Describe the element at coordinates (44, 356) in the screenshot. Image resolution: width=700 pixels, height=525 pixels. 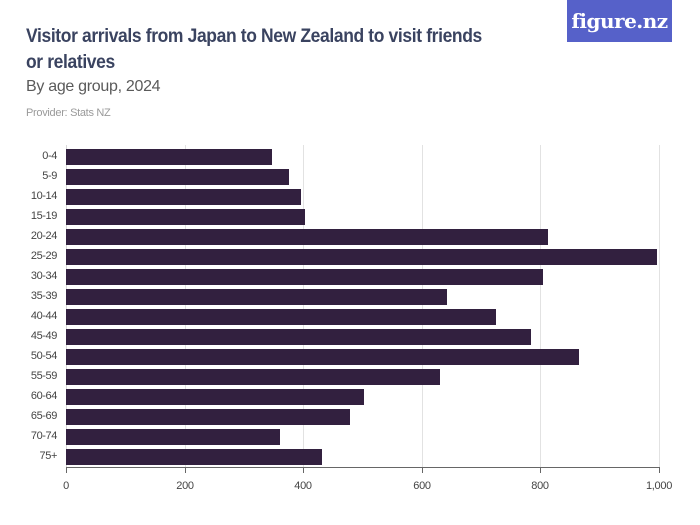
I see `y-axis-label: 50-54` at that location.